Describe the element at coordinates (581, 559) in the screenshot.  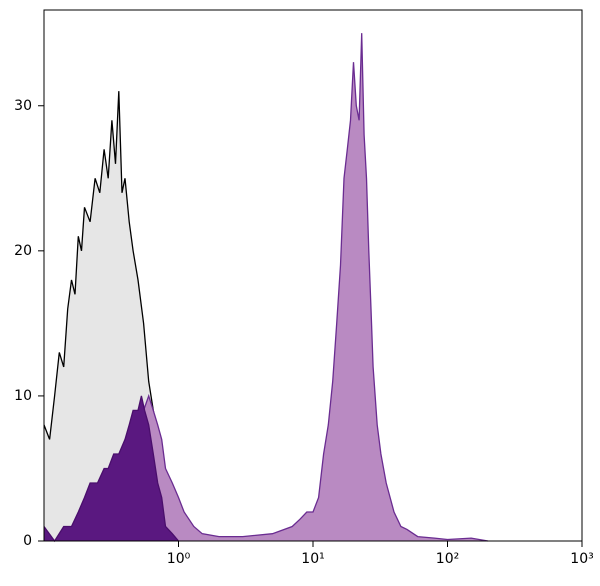
I see `x-tick-label: 10³` at that location.